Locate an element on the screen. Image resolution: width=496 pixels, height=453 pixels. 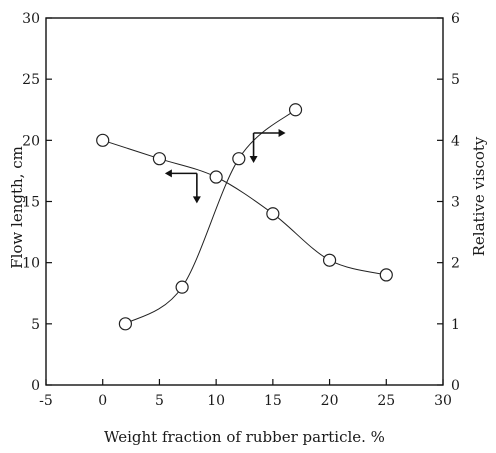
right-y-axis-ticks: 0 1 2 3 4 5 6 is located at coordinates (448, 202).